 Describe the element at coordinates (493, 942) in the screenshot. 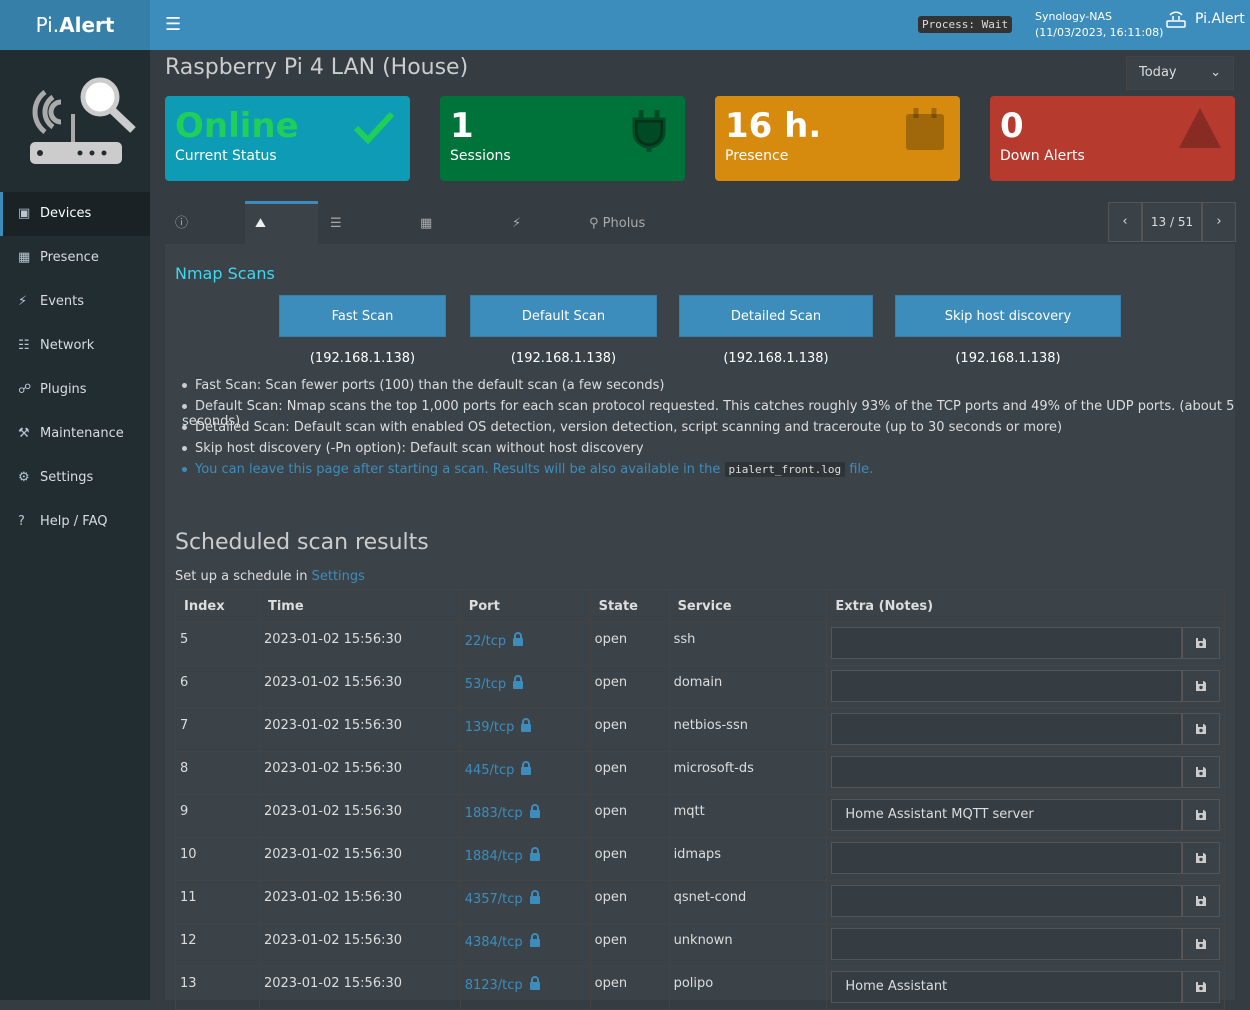

I see `port-link: 4384/tcp` at that location.